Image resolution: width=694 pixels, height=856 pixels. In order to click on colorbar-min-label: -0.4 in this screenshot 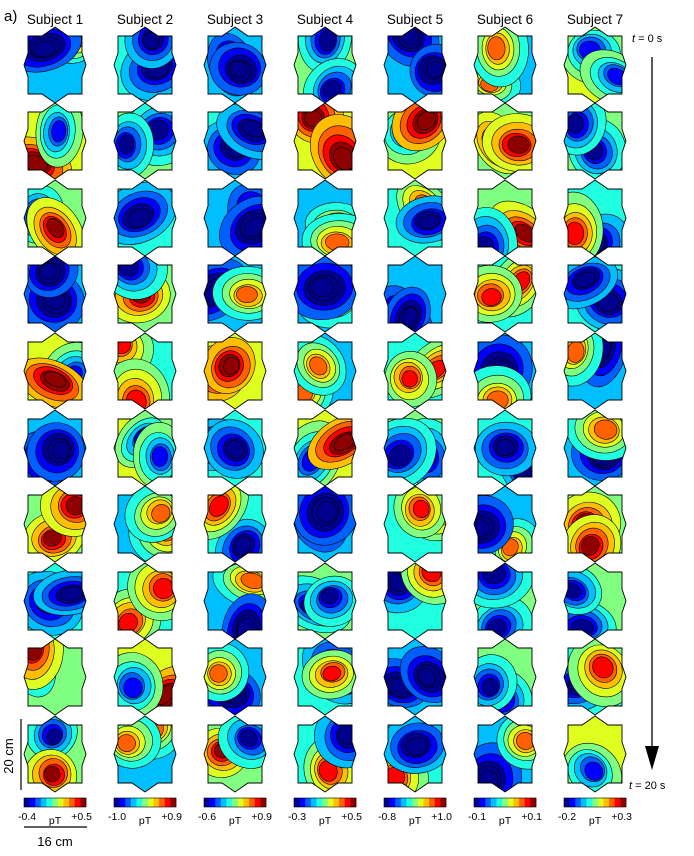, I will do `click(27, 817)`.